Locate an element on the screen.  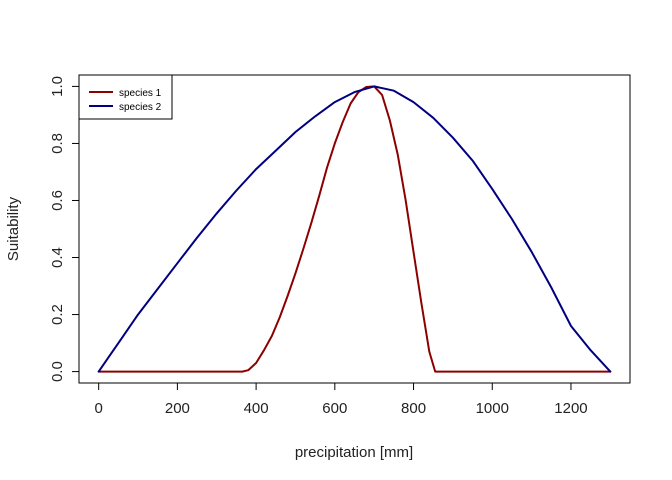
y-axis-label: Suitability is located at coordinates (13, 228).